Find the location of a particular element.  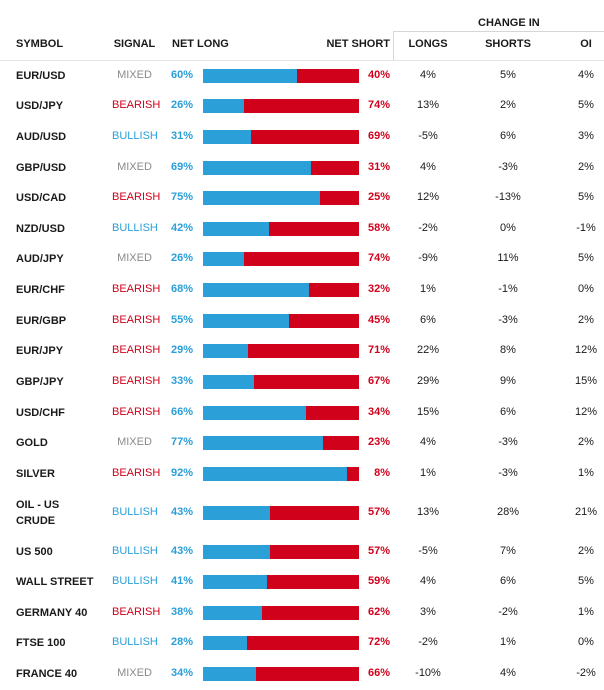

longs-change: -10% is located at coordinates (428, 673).